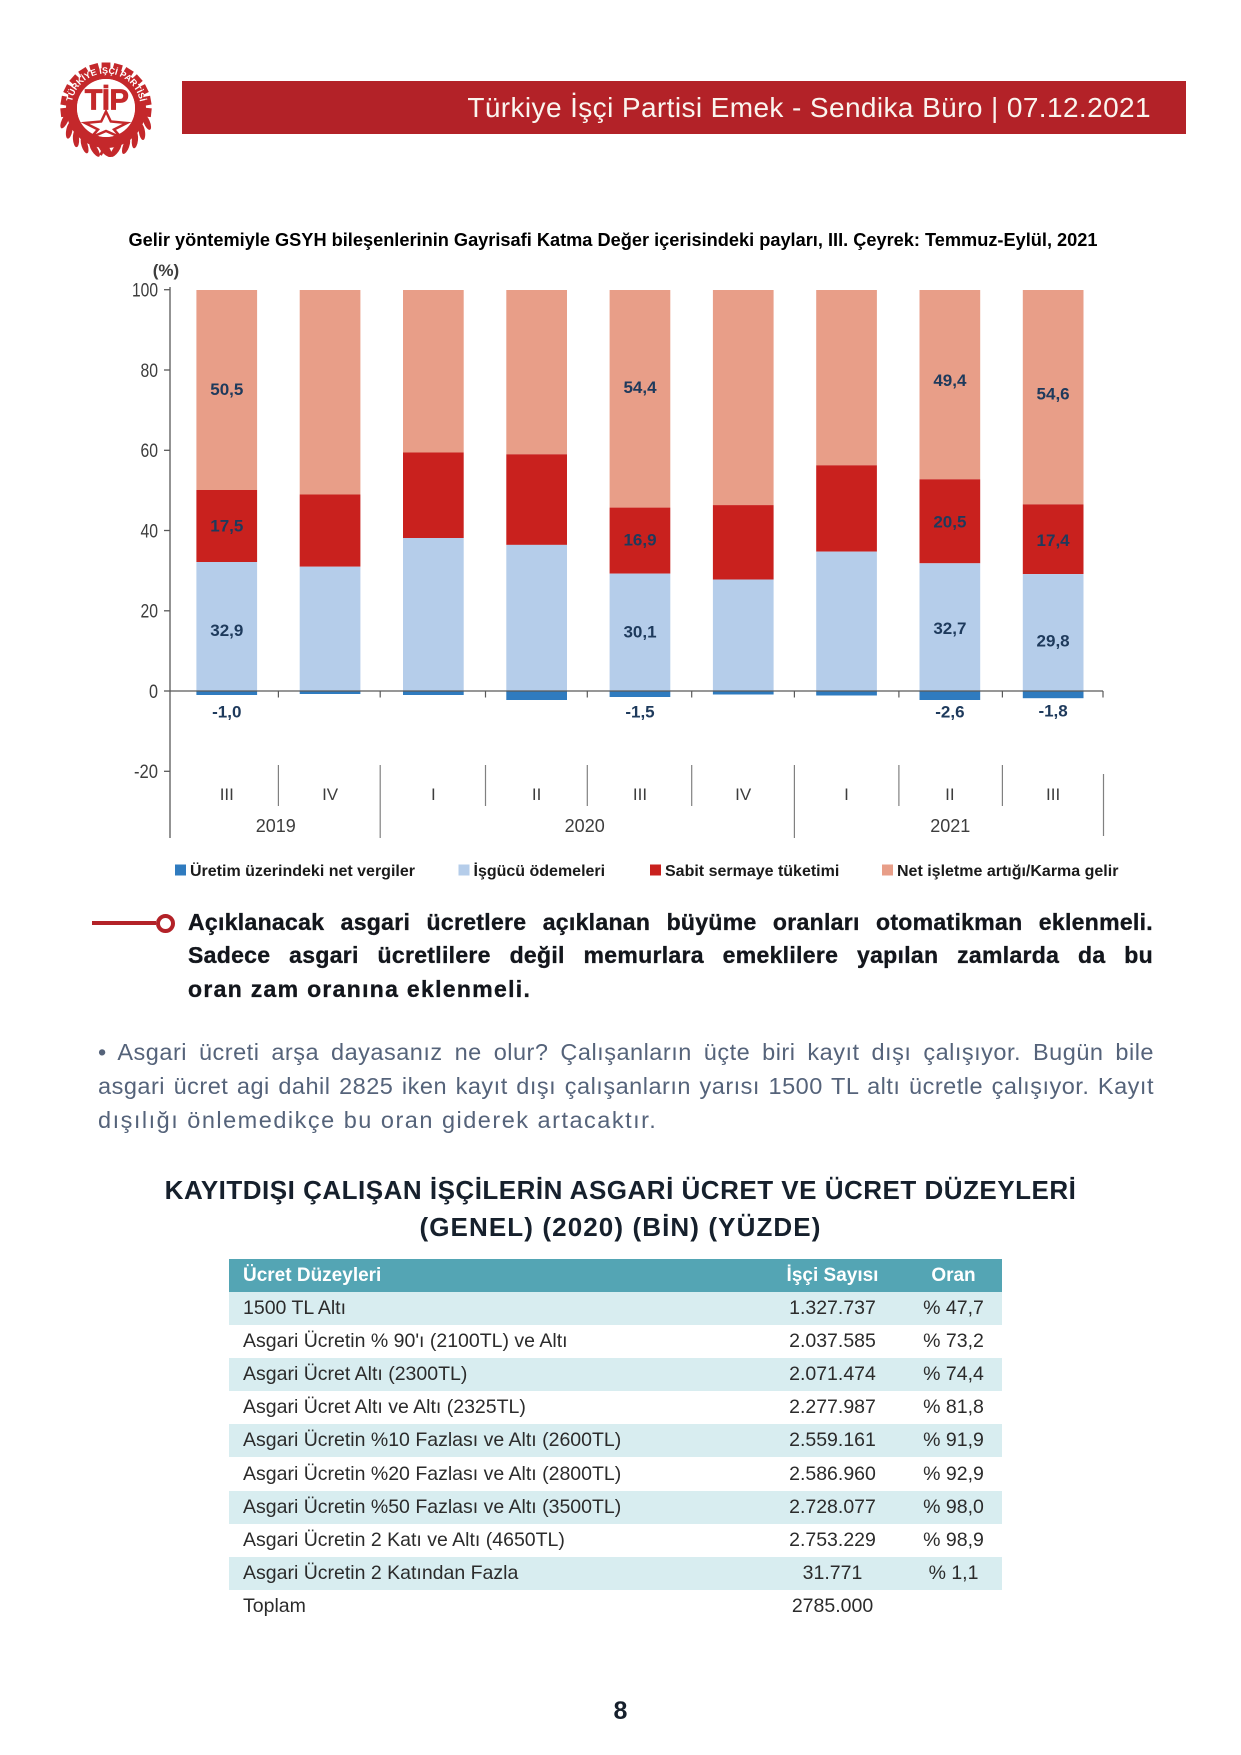 The height and width of the screenshot is (1755, 1241). What do you see at coordinates (150, 371) in the screenshot?
I see `svg-text: 80` at bounding box center [150, 371].